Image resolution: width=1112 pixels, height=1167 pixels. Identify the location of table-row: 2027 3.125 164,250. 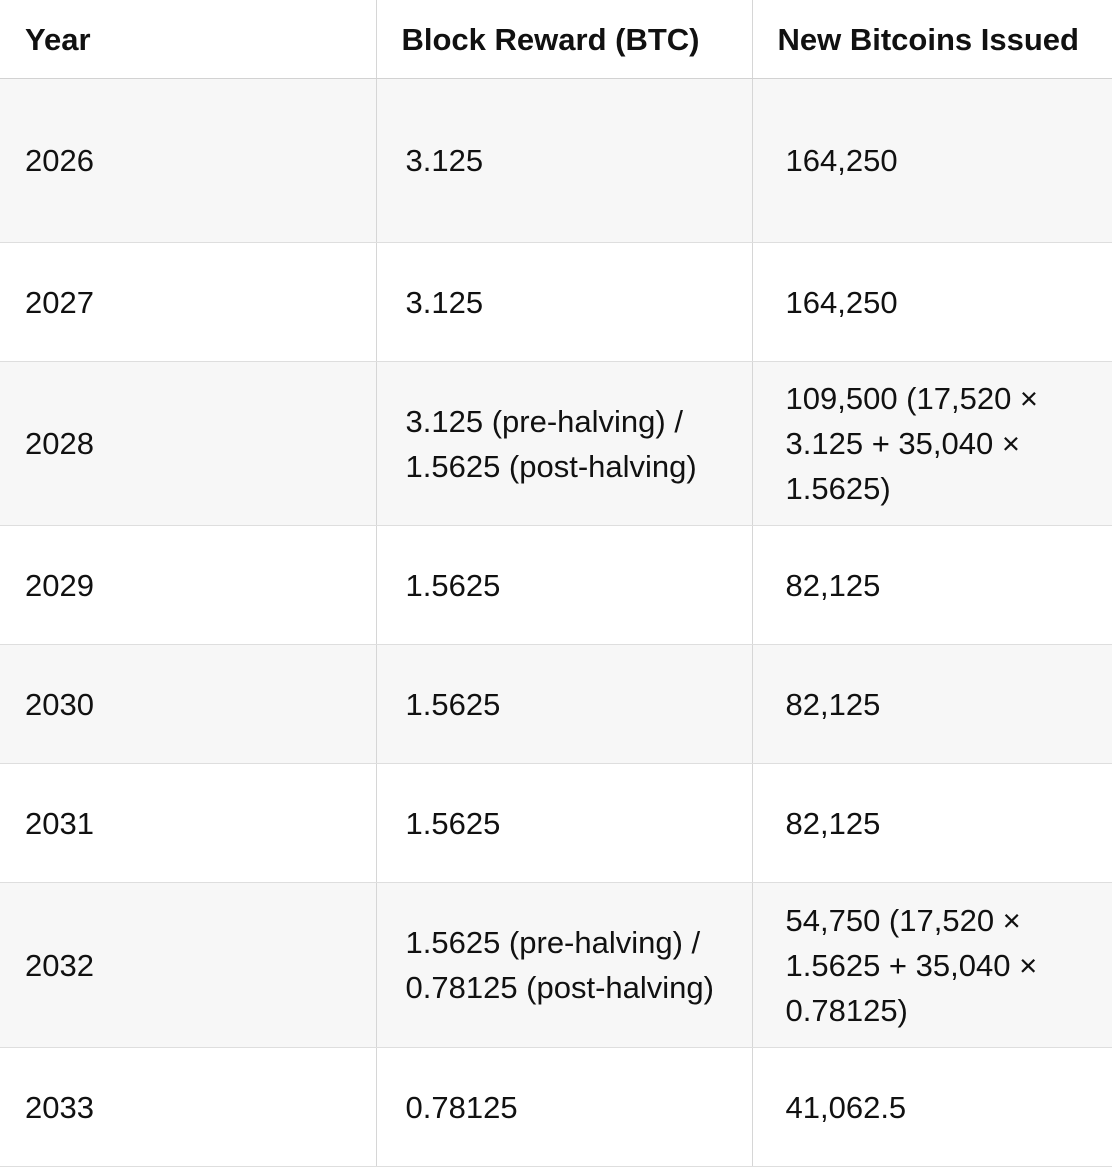
(556, 302).